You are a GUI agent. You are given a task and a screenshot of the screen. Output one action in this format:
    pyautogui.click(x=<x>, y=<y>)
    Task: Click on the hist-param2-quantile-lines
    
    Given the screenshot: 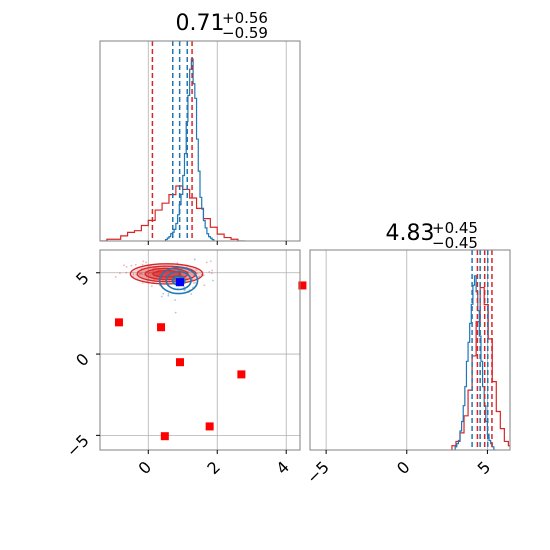 What is the action you would take?
    pyautogui.click(x=482, y=350)
    